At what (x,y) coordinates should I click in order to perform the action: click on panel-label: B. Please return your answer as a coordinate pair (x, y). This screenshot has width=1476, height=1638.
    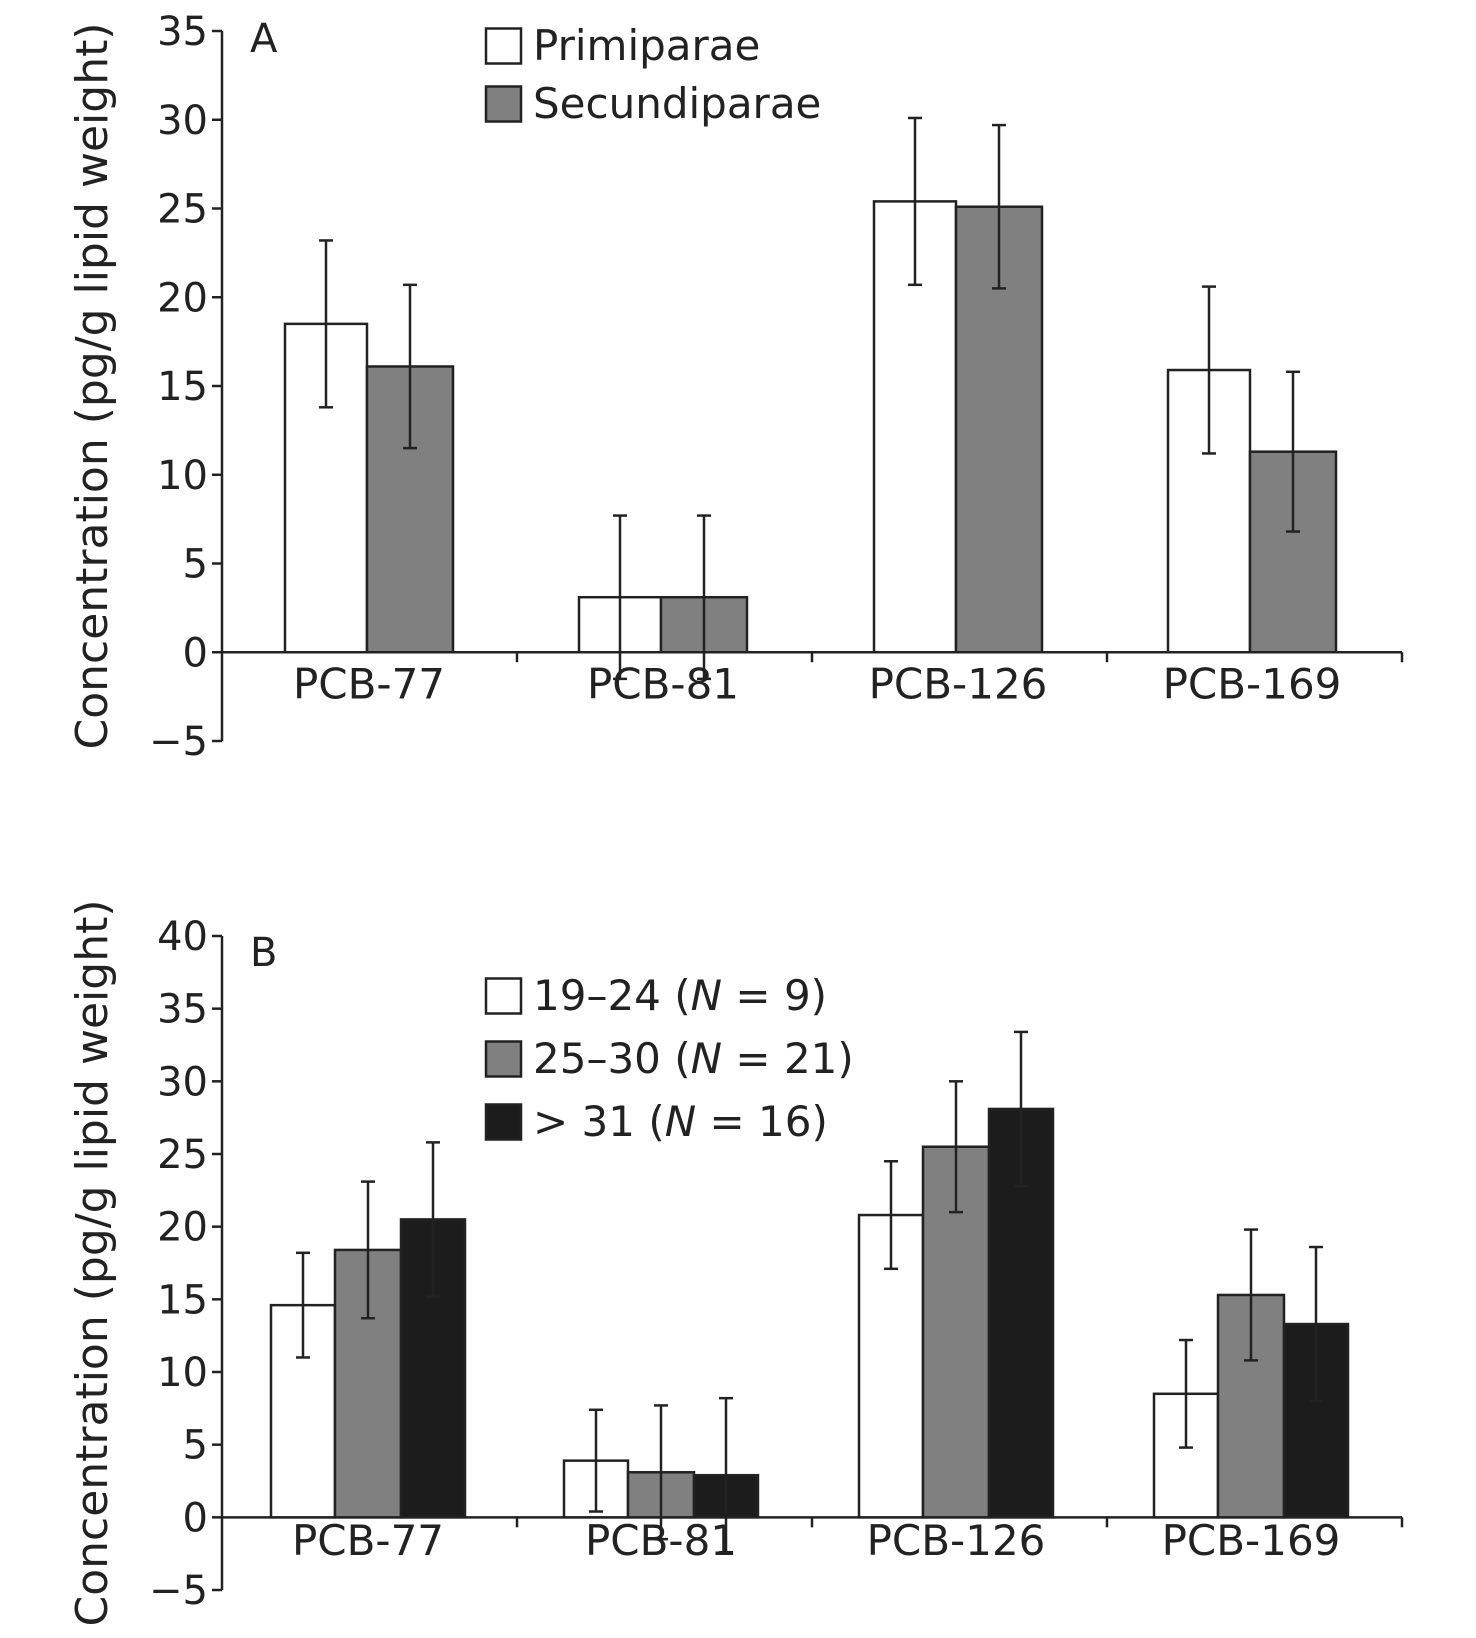
    Looking at the image, I should click on (263, 953).